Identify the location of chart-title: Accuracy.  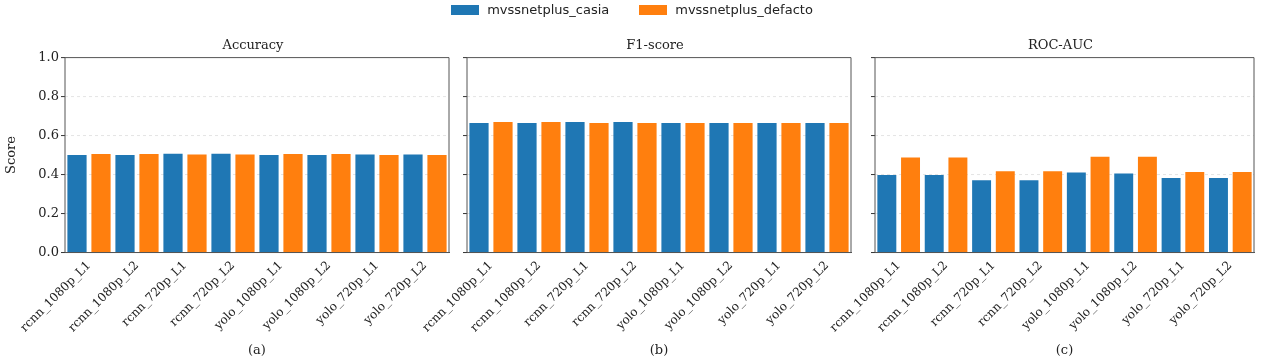
(253, 45).